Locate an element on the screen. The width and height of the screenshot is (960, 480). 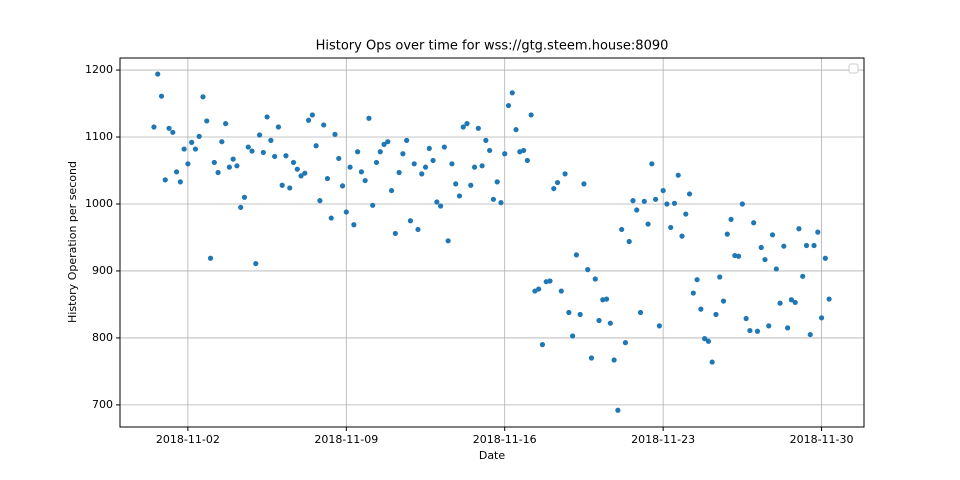
y-tick-label: 1000 is located at coordinates (99, 203).